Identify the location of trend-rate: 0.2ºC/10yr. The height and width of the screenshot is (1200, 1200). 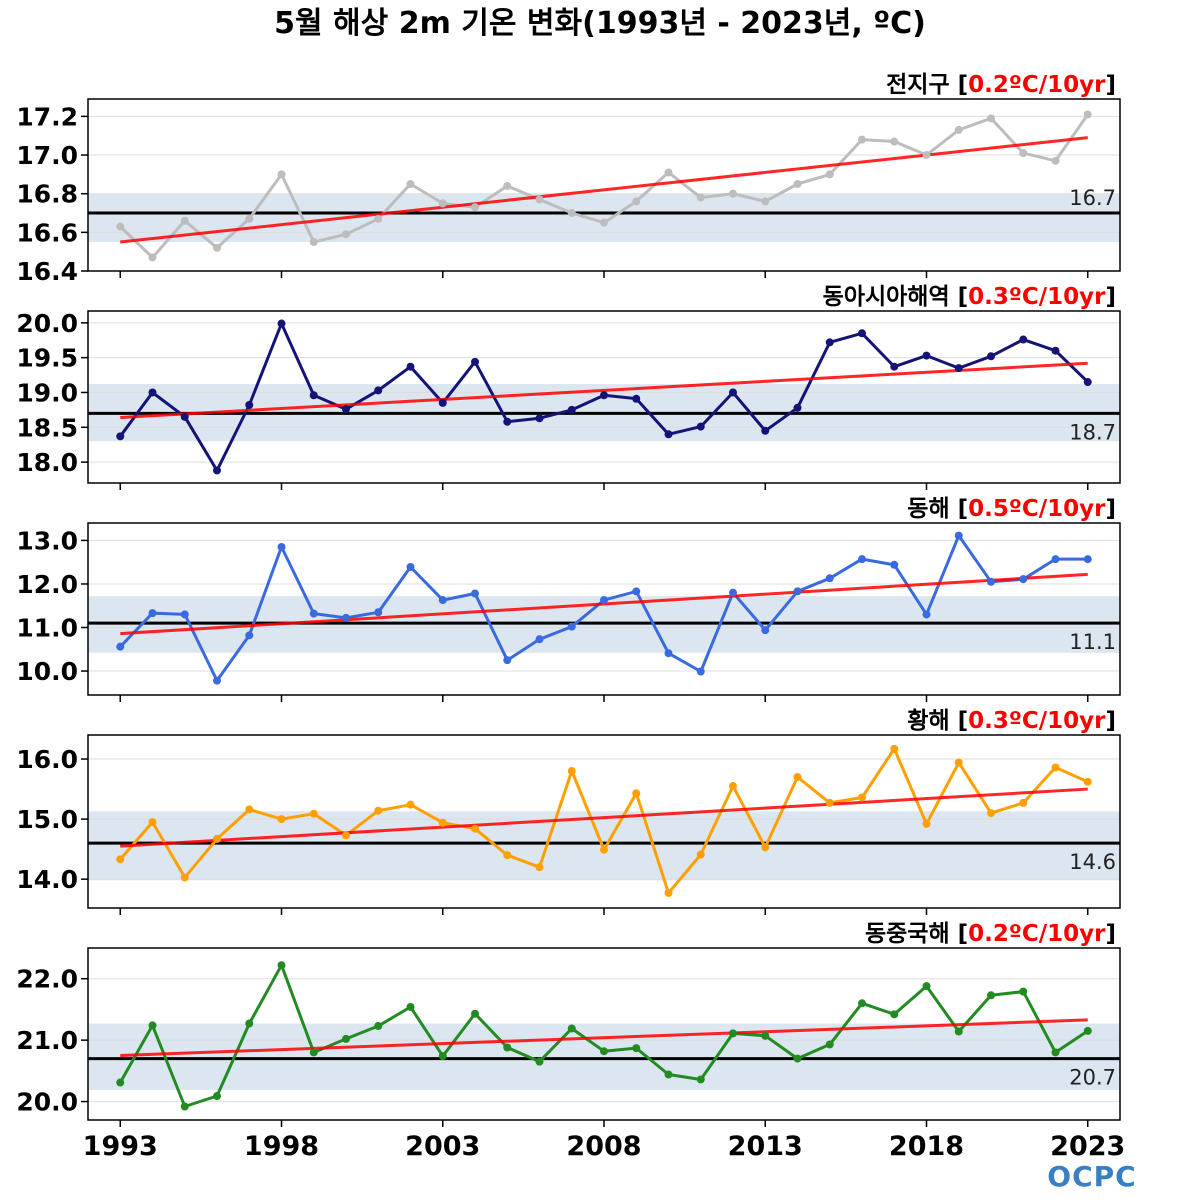
(1037, 934).